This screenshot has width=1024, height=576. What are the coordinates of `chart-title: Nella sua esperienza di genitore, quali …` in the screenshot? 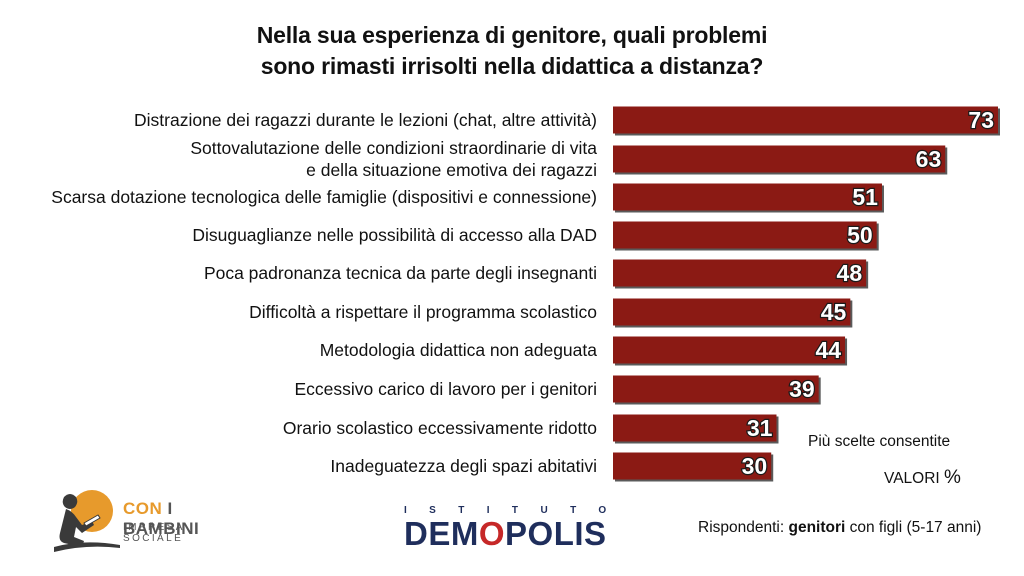 It's located at (512, 51).